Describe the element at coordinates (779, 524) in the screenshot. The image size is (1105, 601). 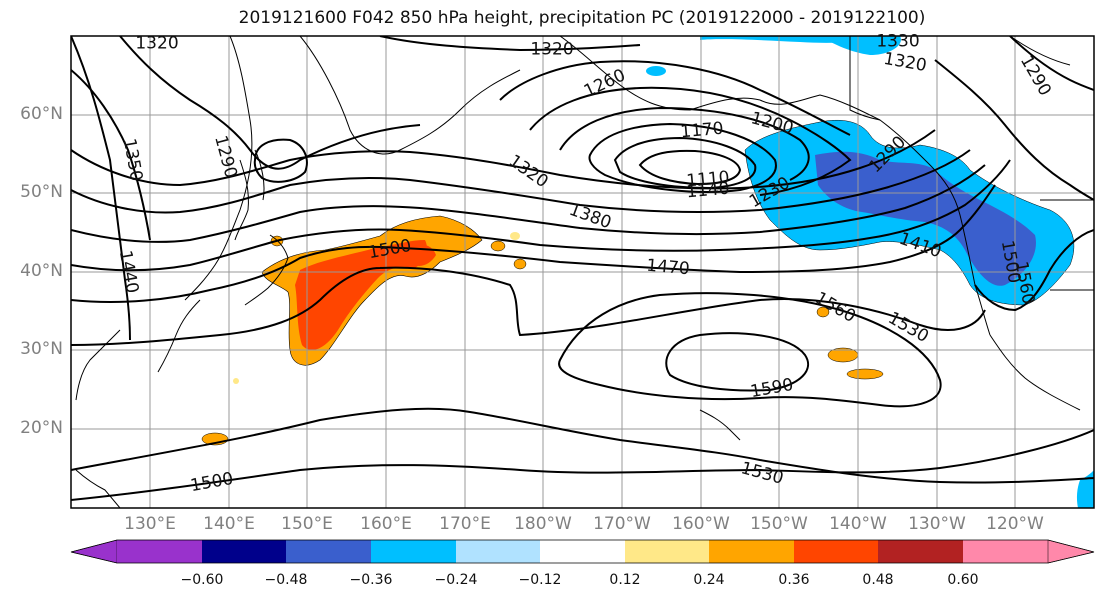
I see `lon-label: 150°W` at that location.